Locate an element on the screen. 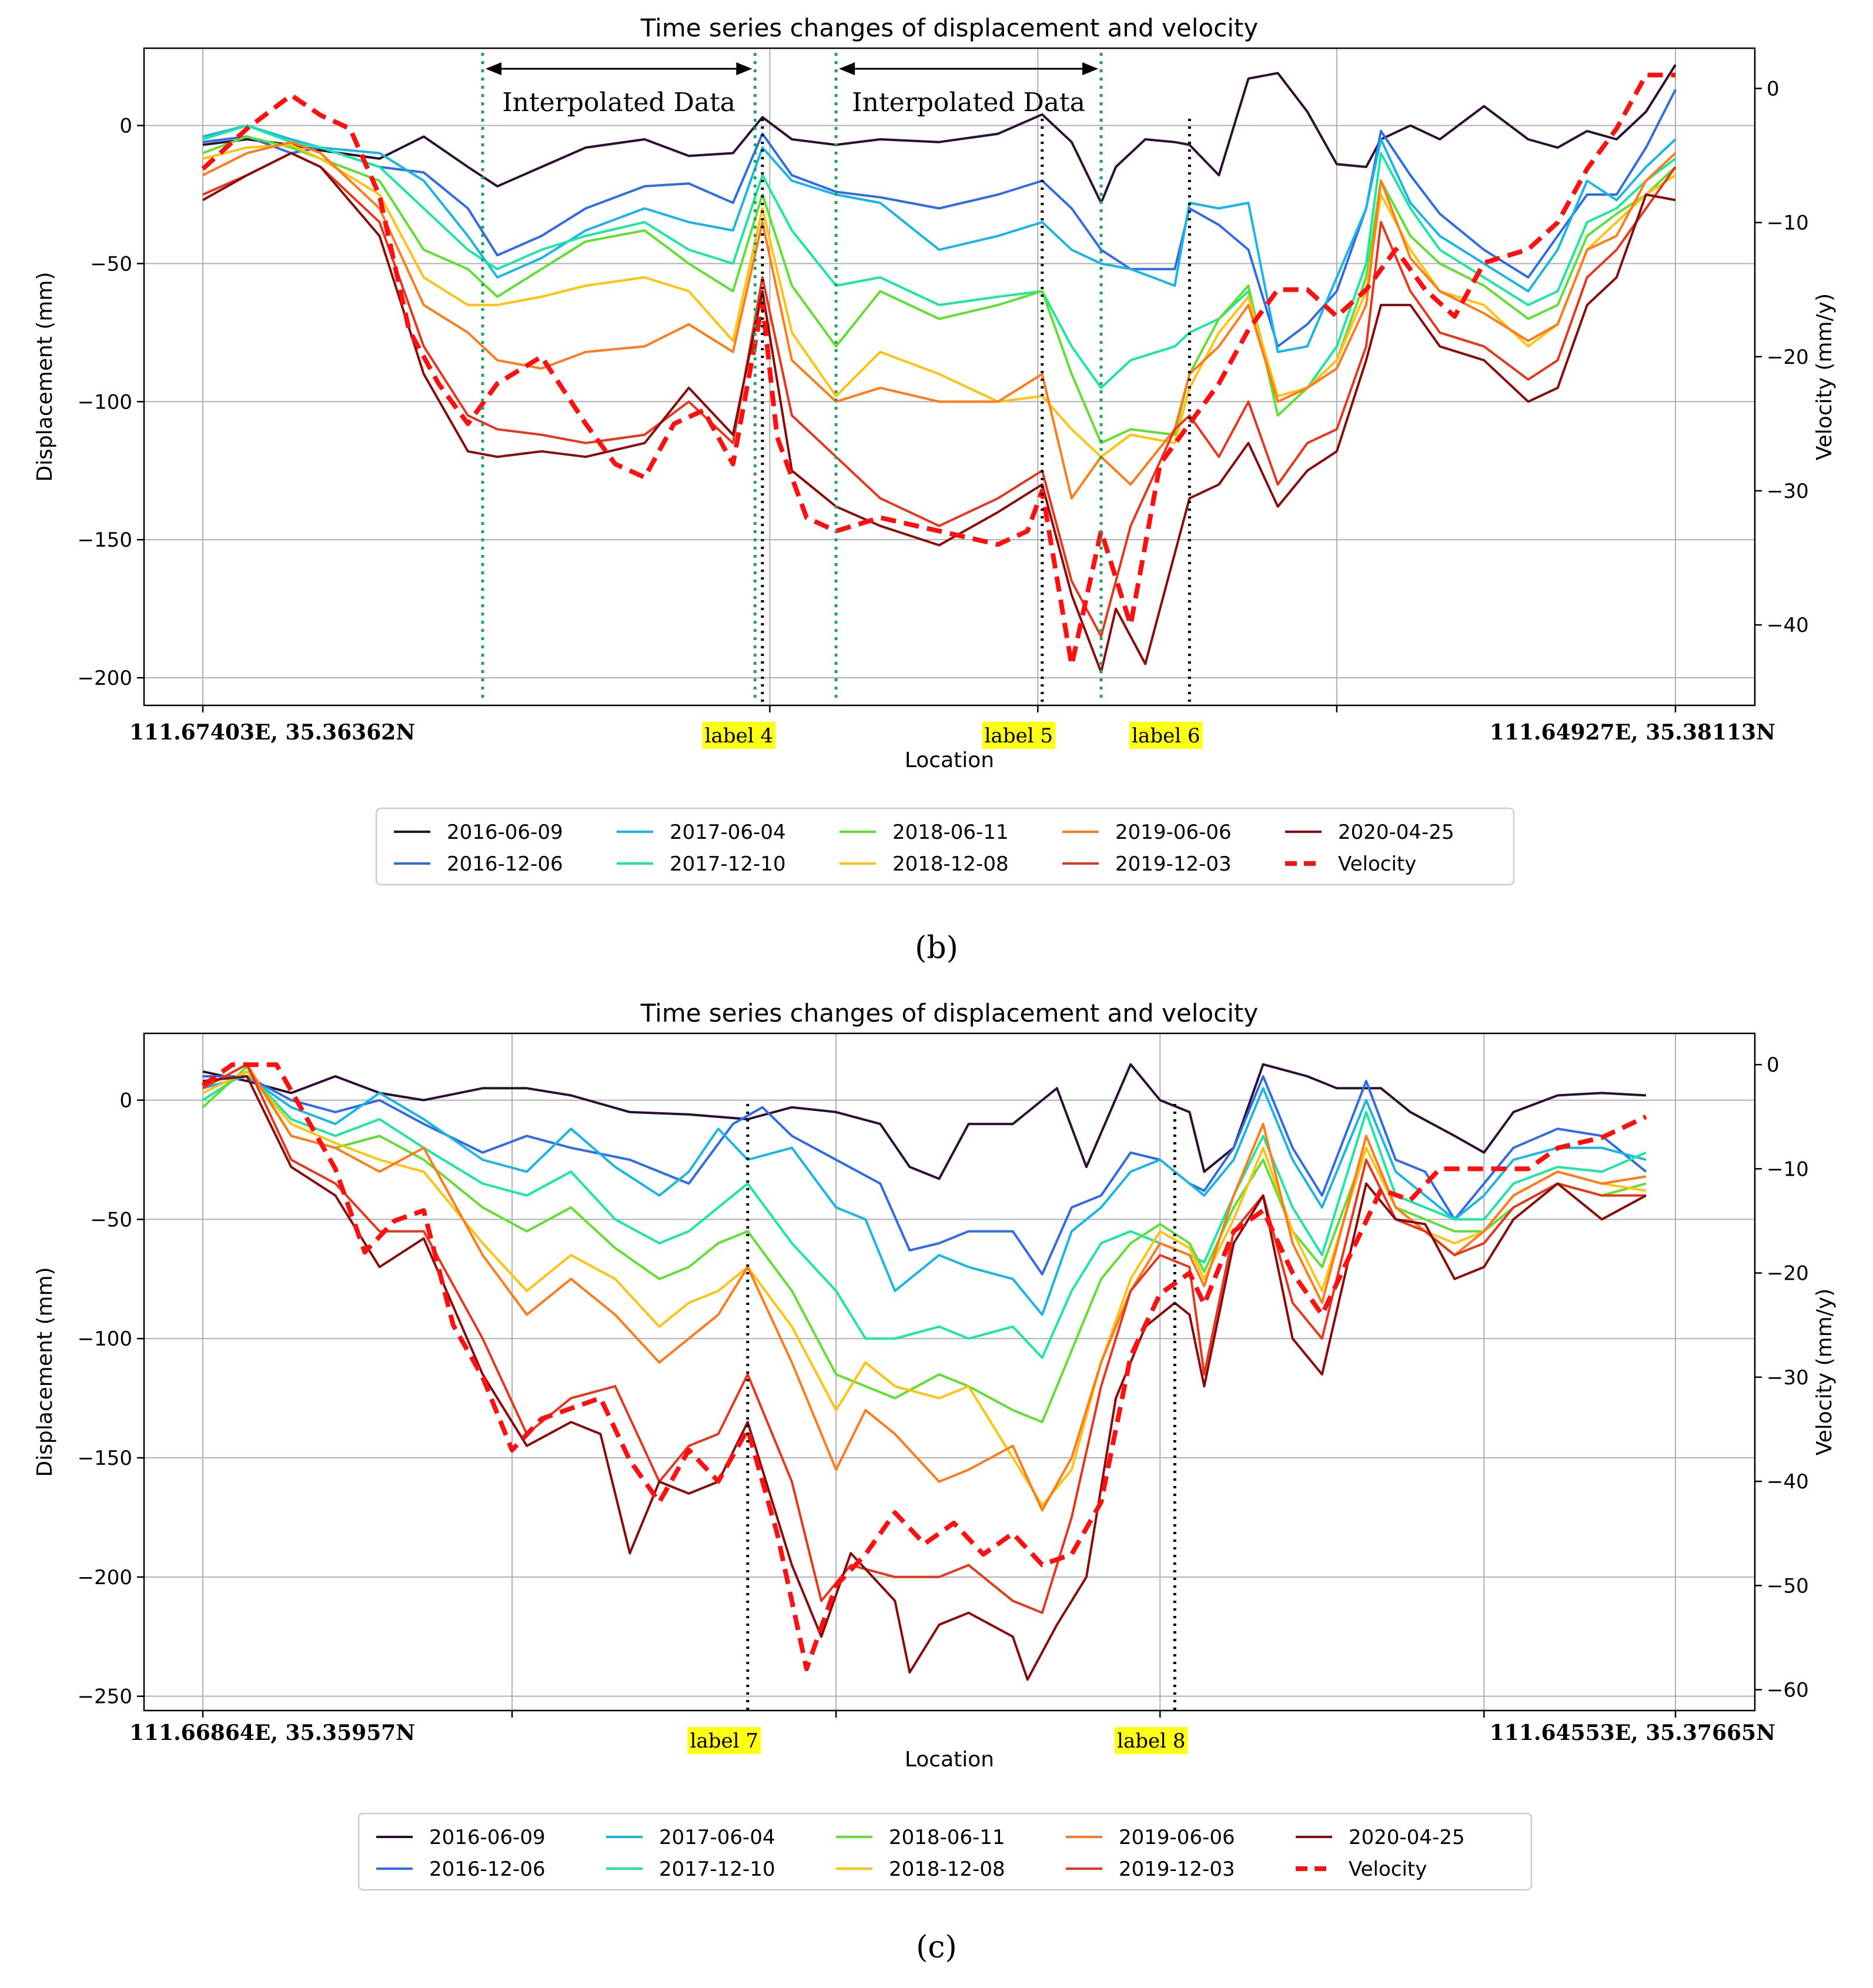 This screenshot has width=1873, height=1988. annotation-label: label 4 is located at coordinates (739, 736).